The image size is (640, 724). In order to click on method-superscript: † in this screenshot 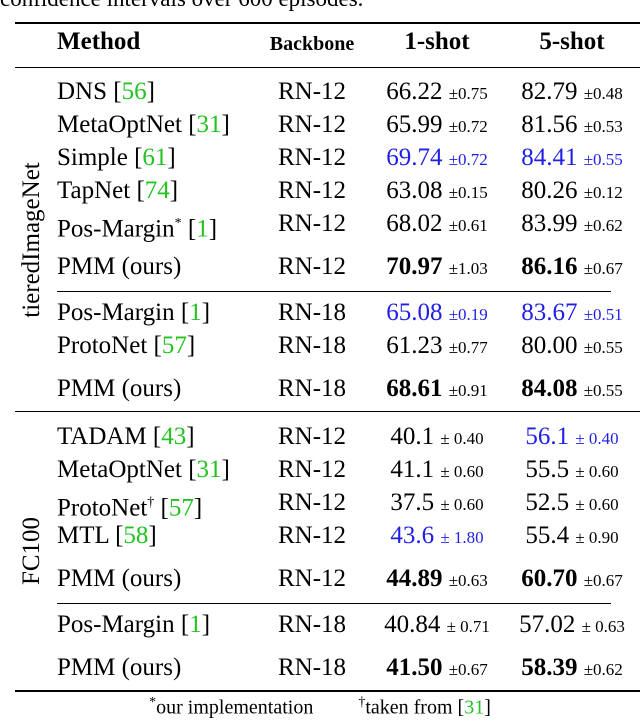, I will do `click(151, 502)`.